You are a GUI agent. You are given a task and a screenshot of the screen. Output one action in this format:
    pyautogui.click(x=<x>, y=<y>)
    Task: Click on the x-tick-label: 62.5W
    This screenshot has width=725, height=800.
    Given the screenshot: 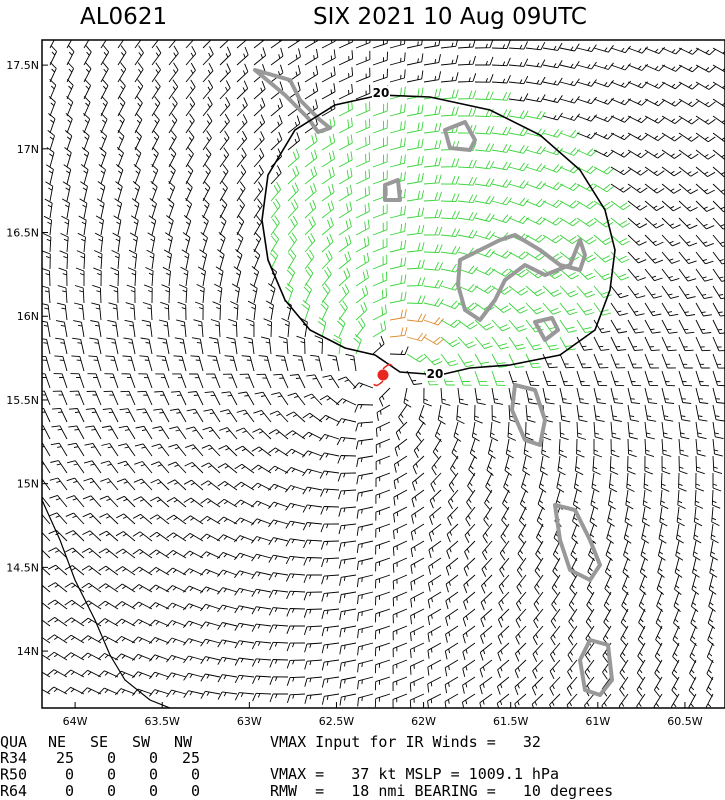 What is the action you would take?
    pyautogui.click(x=336, y=721)
    